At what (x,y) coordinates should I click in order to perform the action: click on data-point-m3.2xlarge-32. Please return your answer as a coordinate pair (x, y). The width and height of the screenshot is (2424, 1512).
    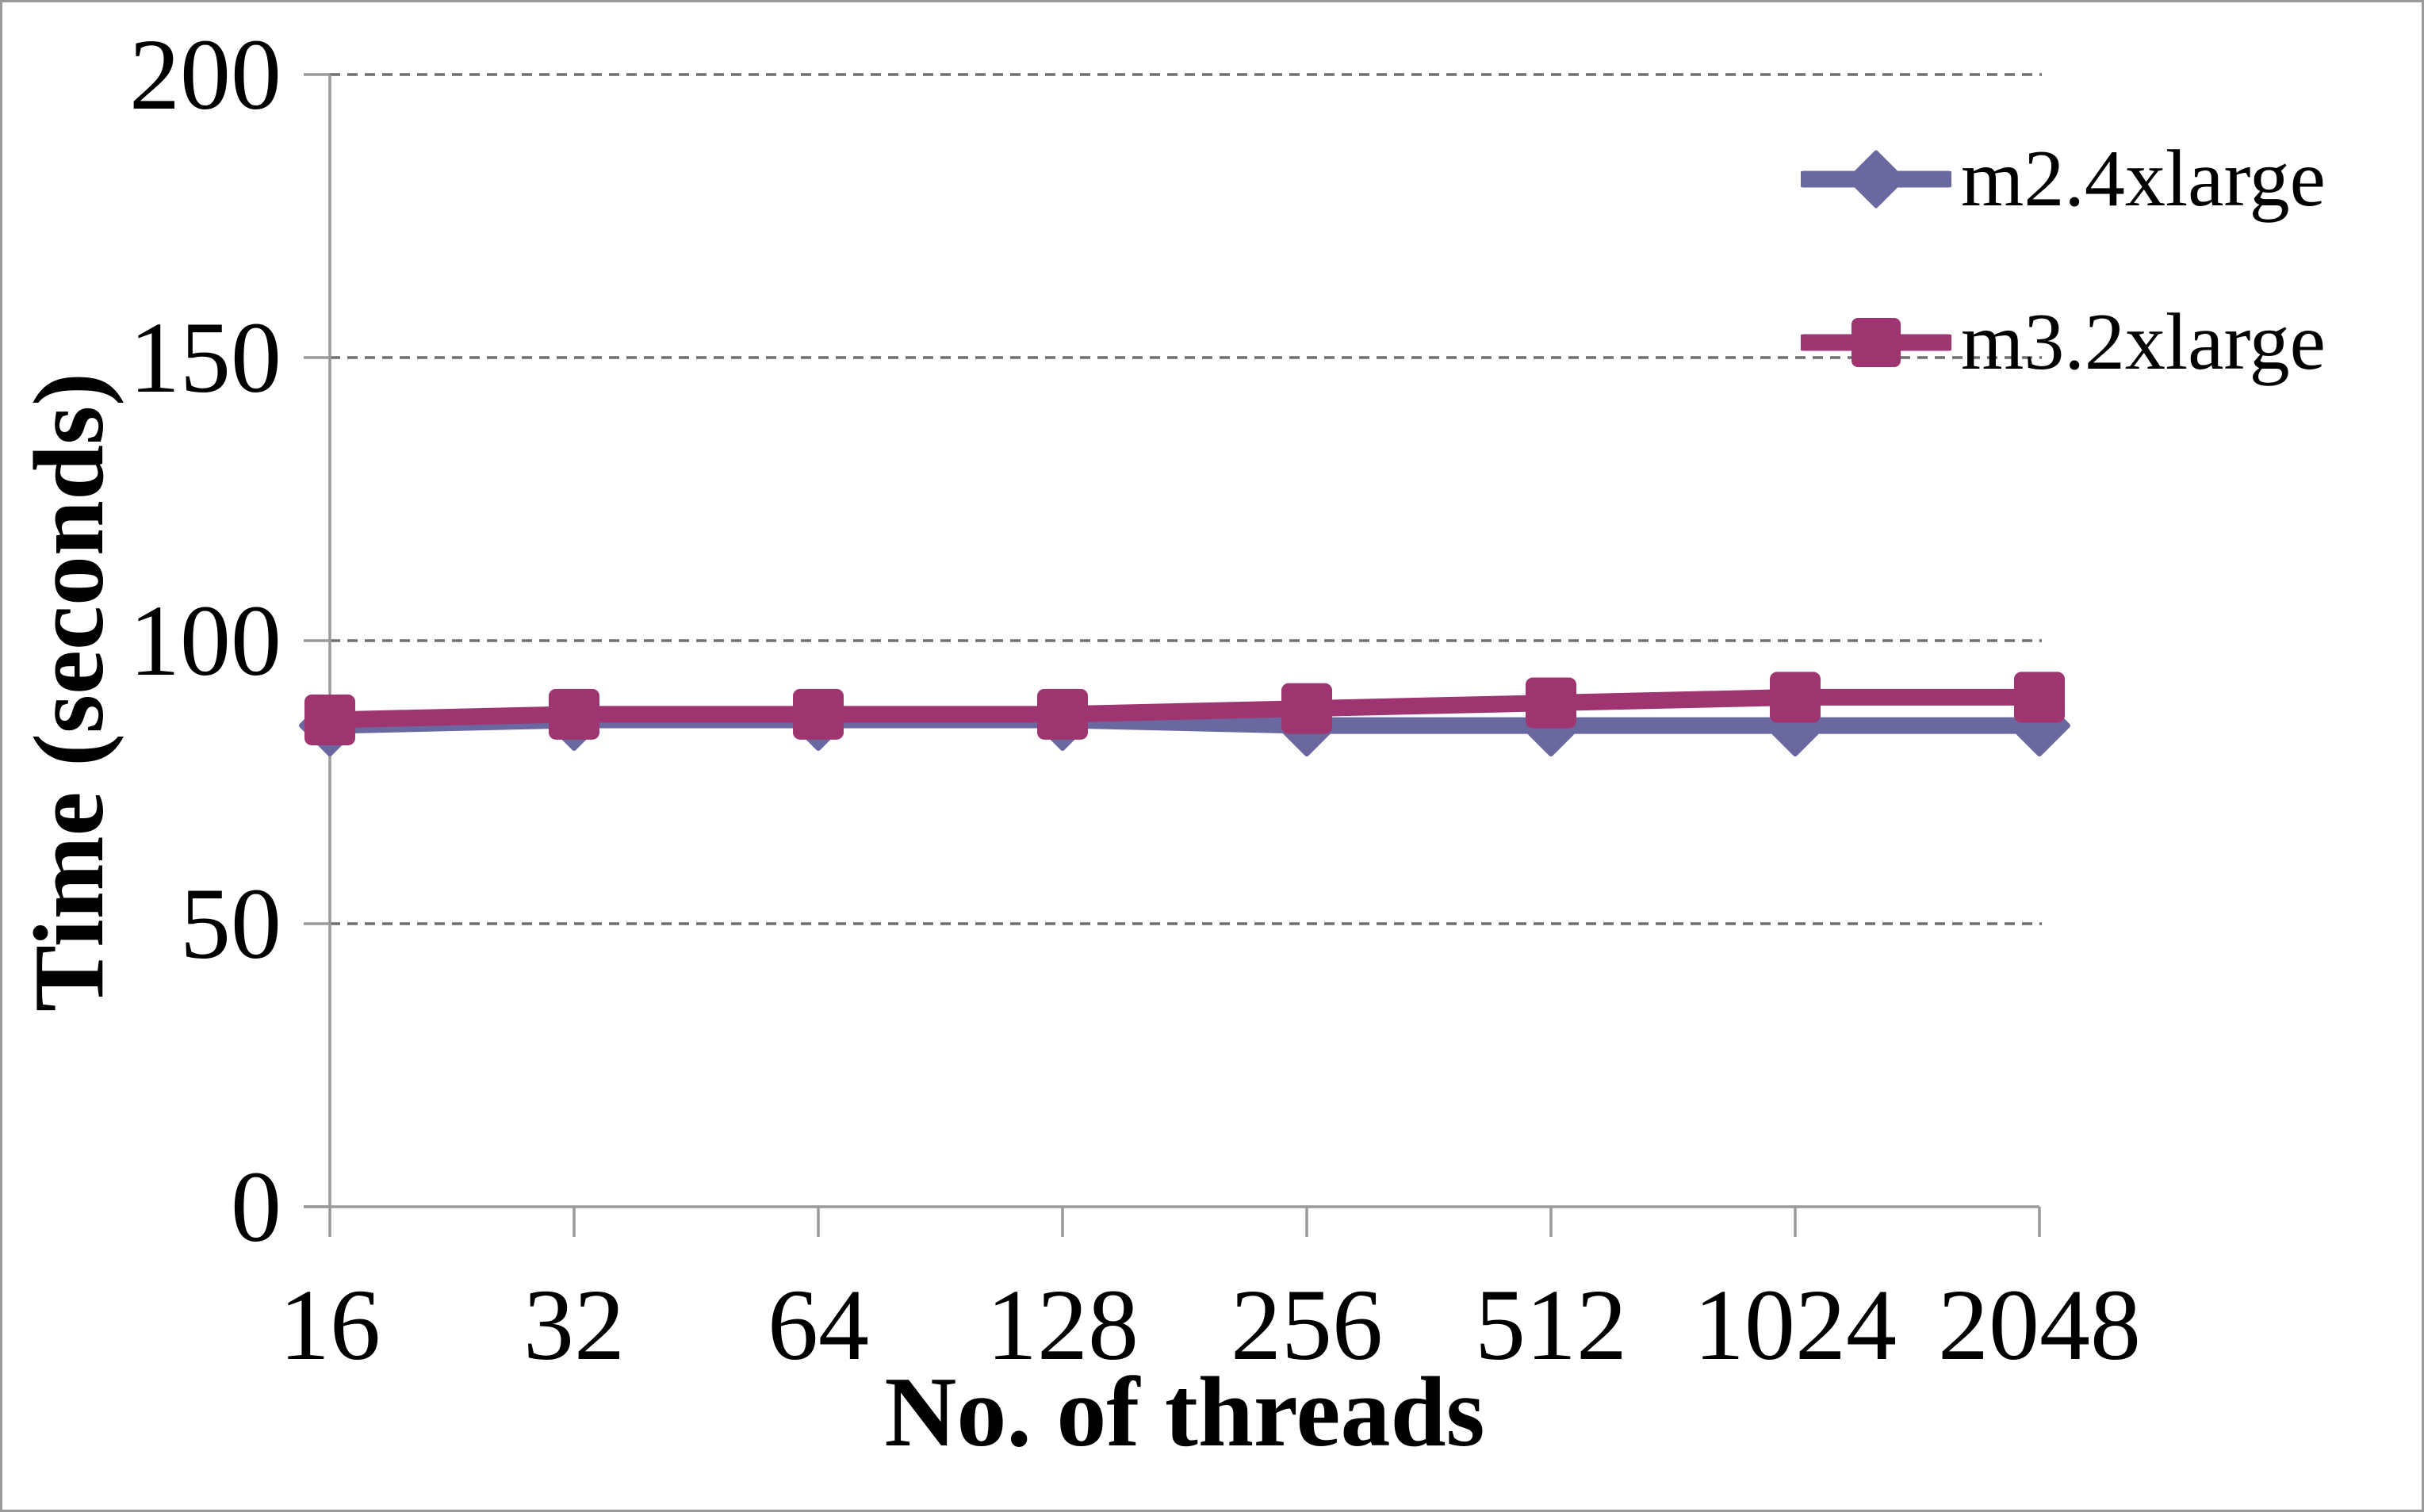
    Looking at the image, I should click on (574, 714).